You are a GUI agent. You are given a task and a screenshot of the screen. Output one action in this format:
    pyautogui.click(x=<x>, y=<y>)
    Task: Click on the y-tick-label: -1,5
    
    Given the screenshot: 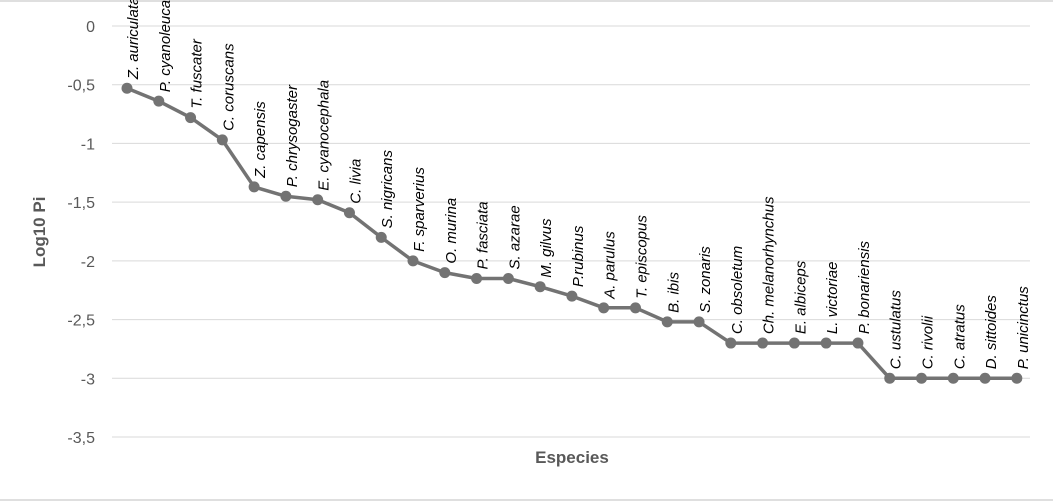 What is the action you would take?
    pyautogui.click(x=81, y=203)
    